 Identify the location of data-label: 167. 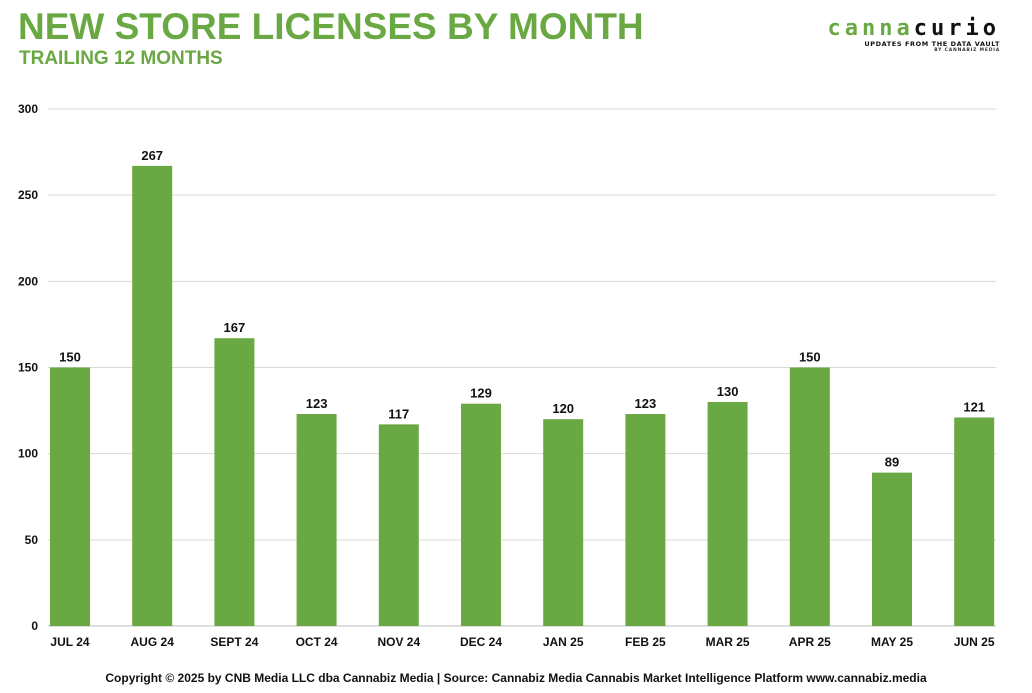
(235, 327).